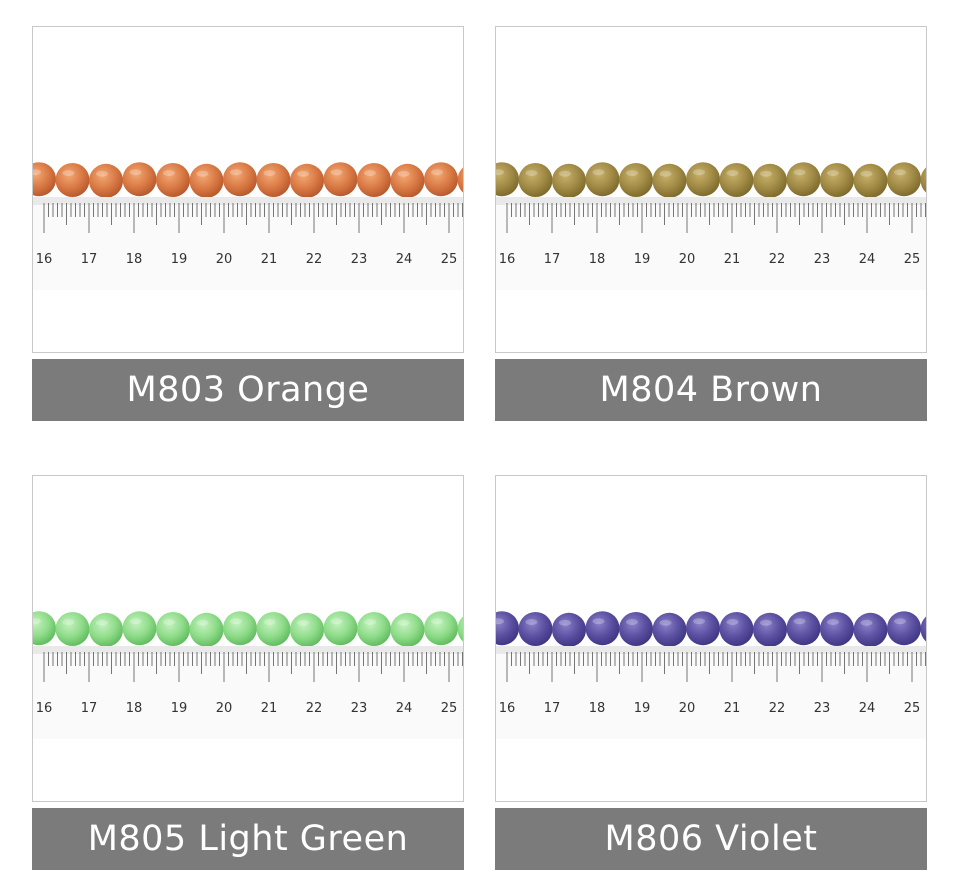 The height and width of the screenshot is (893, 960). I want to click on ruler-number: 24, so click(404, 708).